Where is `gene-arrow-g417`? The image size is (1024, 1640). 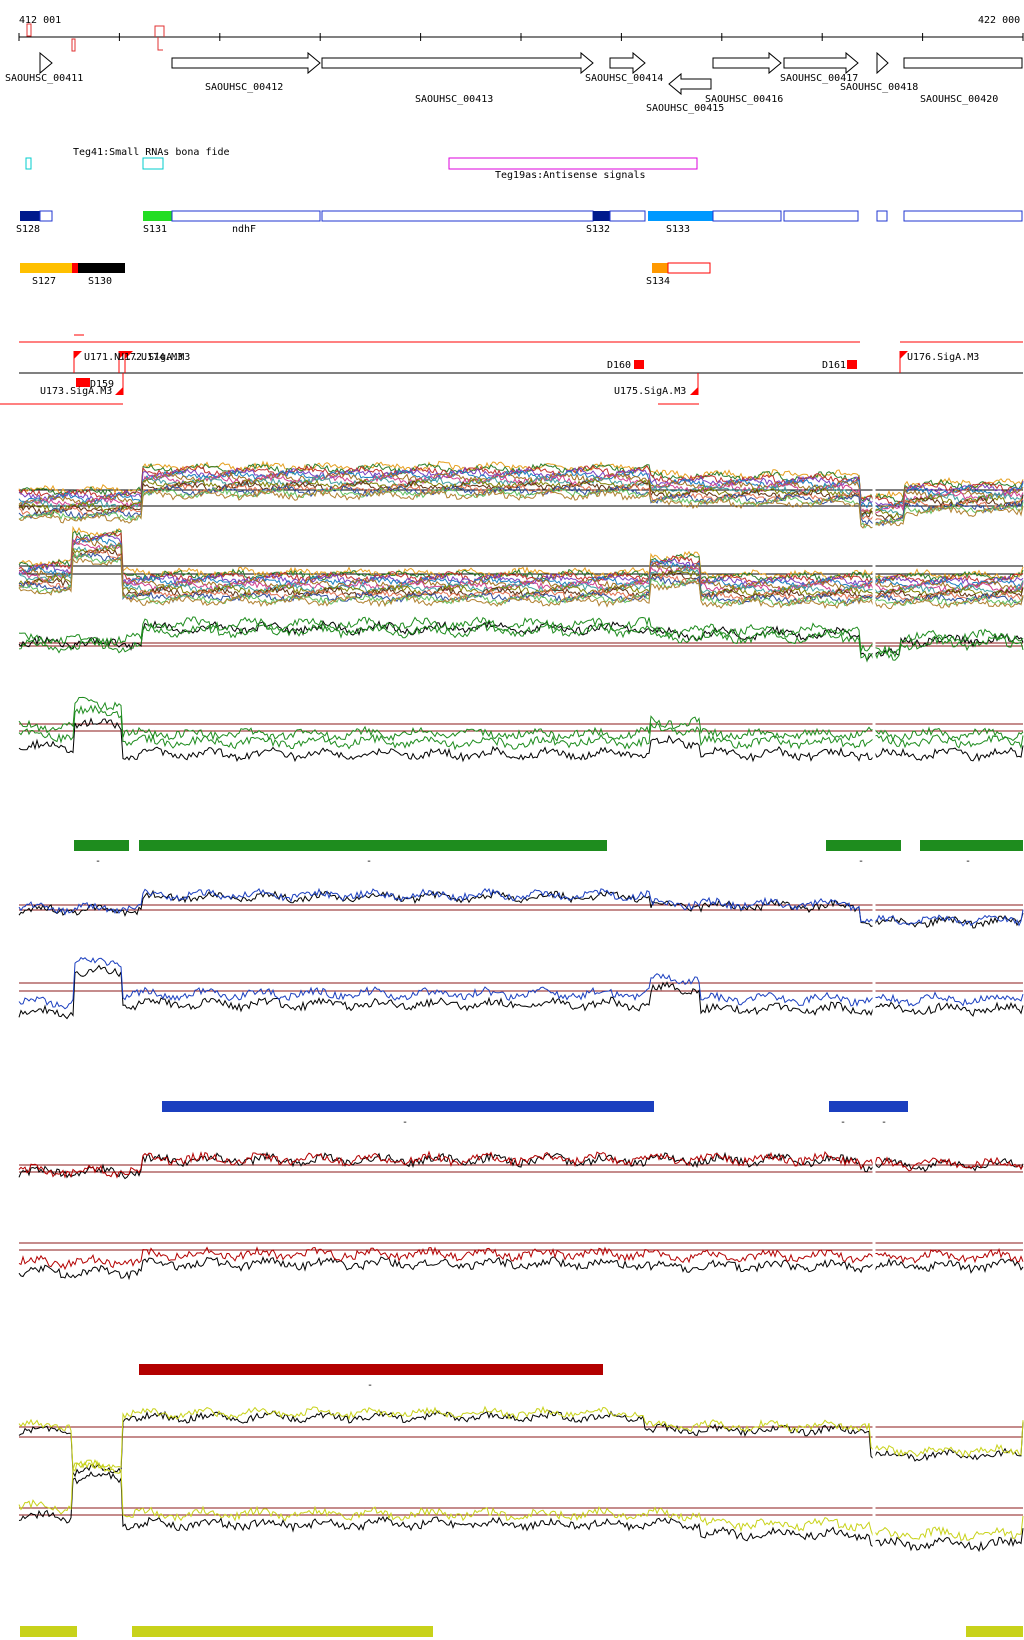 gene-arrow-g417 is located at coordinates (821, 63).